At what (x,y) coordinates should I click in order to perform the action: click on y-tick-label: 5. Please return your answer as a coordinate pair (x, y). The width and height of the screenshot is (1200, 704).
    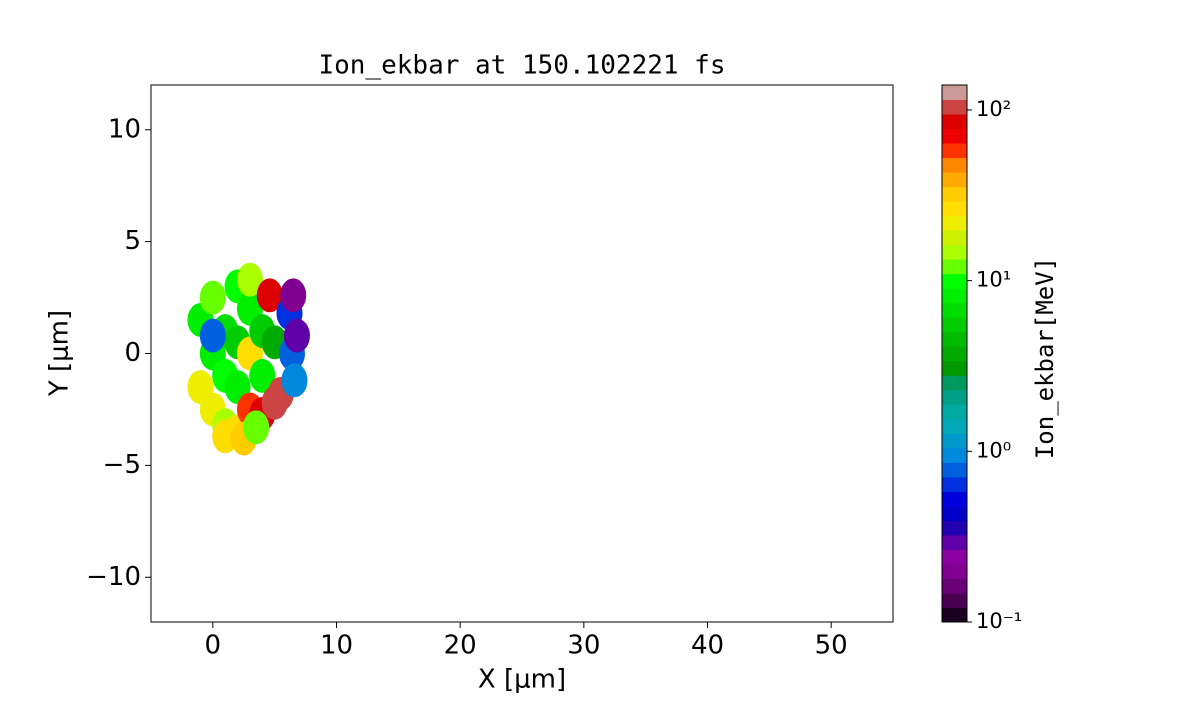
    Looking at the image, I should click on (132, 241).